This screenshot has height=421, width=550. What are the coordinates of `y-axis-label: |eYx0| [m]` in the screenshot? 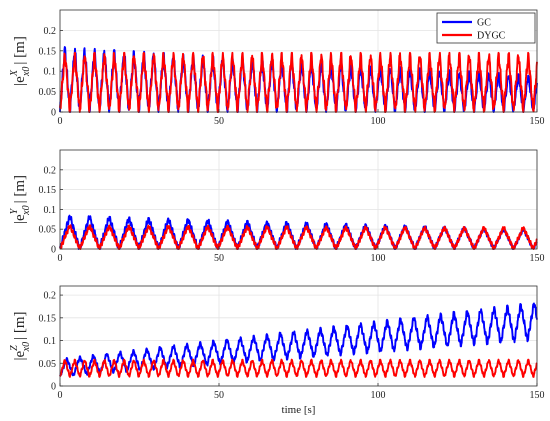 It's located at (20, 199).